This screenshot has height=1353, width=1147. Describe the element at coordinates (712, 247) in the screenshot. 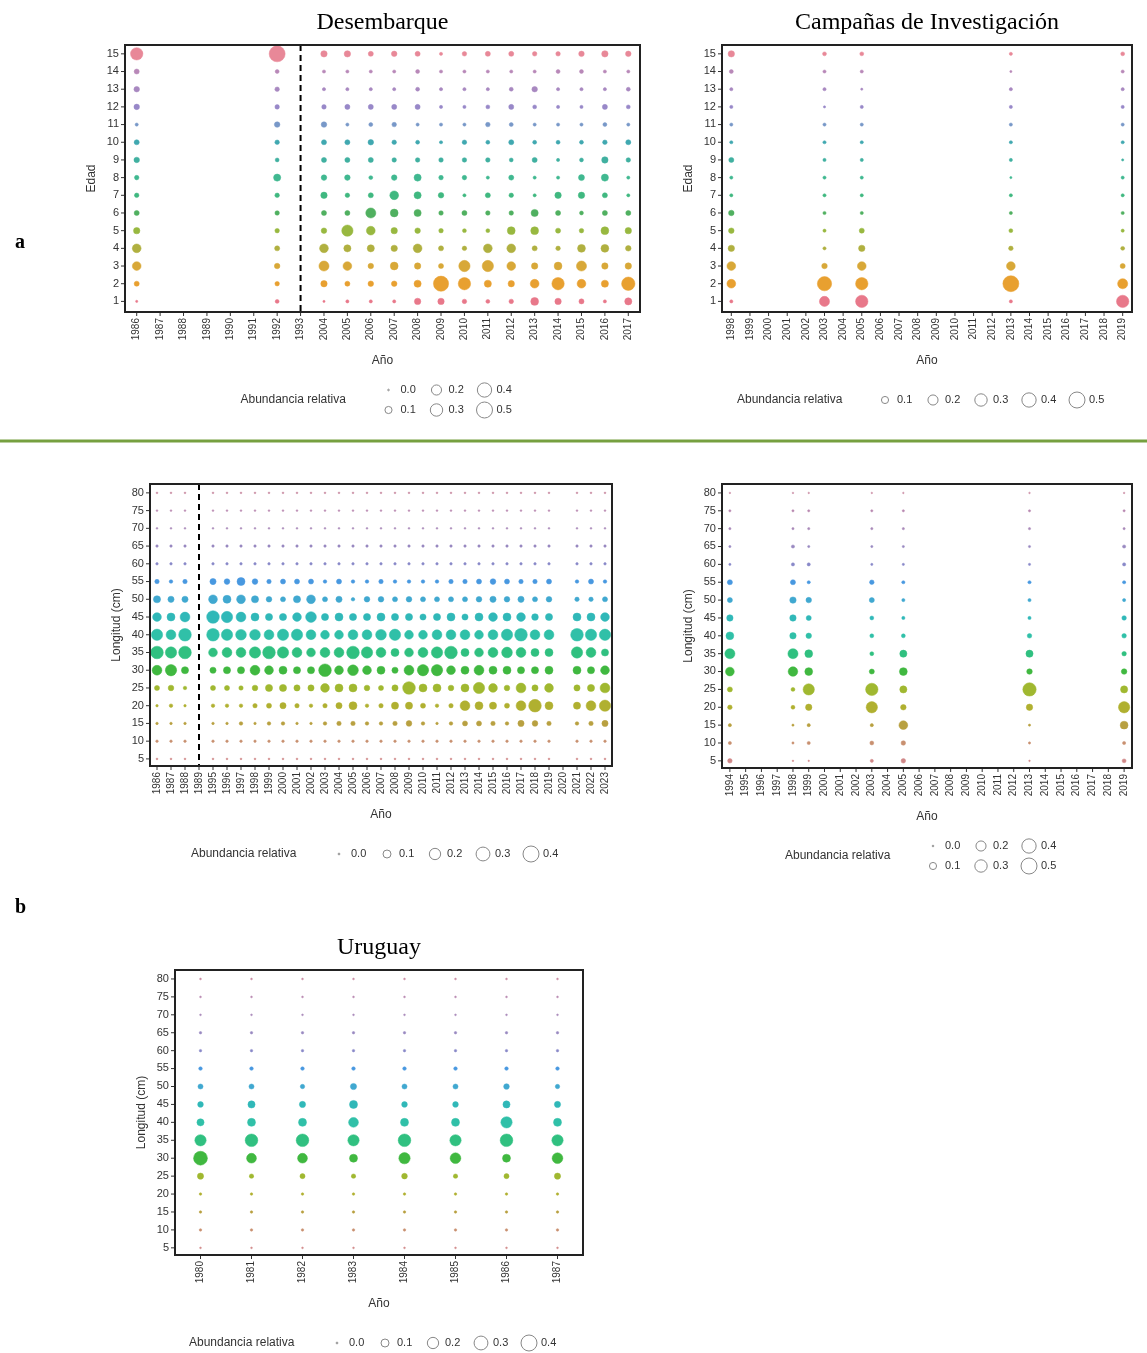

I see `y-tick-label: 4` at that location.